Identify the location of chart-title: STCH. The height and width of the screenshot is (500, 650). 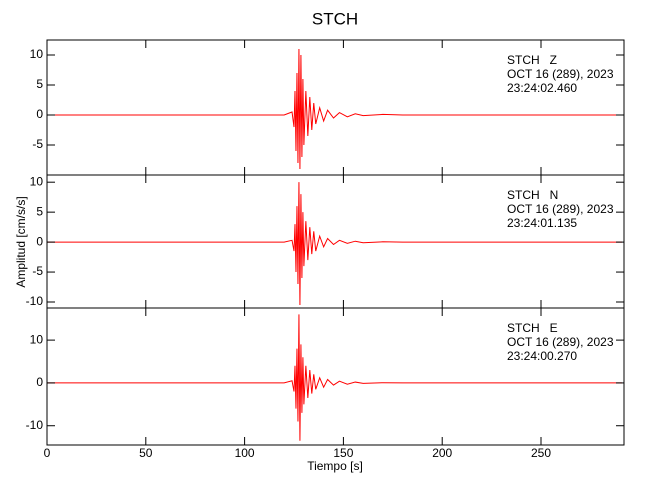
(335, 18).